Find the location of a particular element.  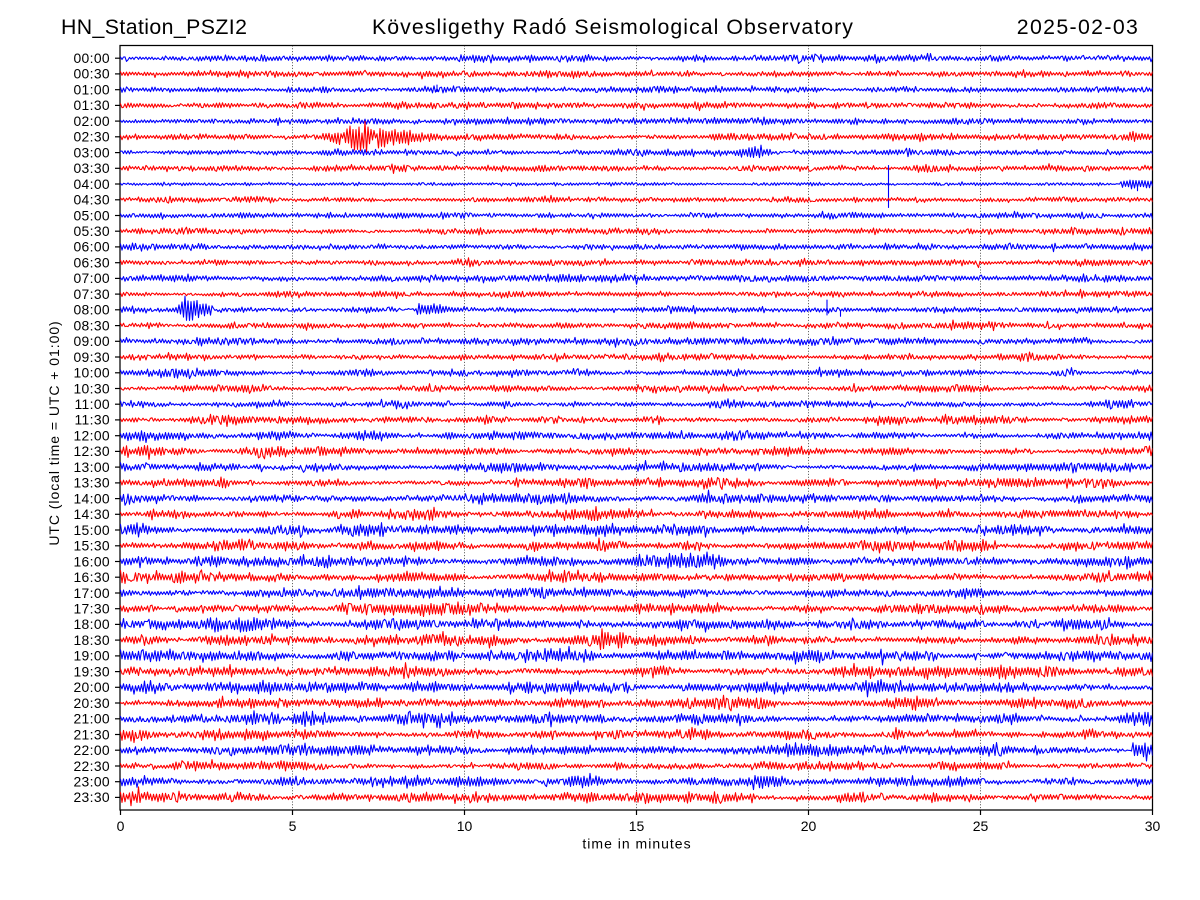

svg-text: 09:00 is located at coordinates (91, 341).